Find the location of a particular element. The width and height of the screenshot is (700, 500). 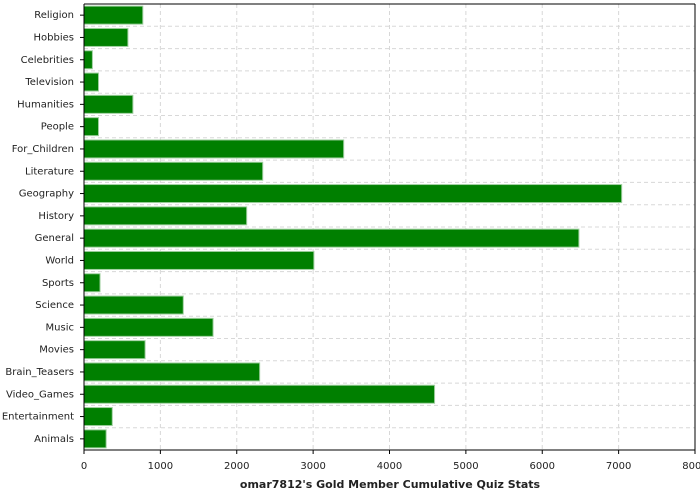

y-tick-label: Humanities is located at coordinates (45, 104).